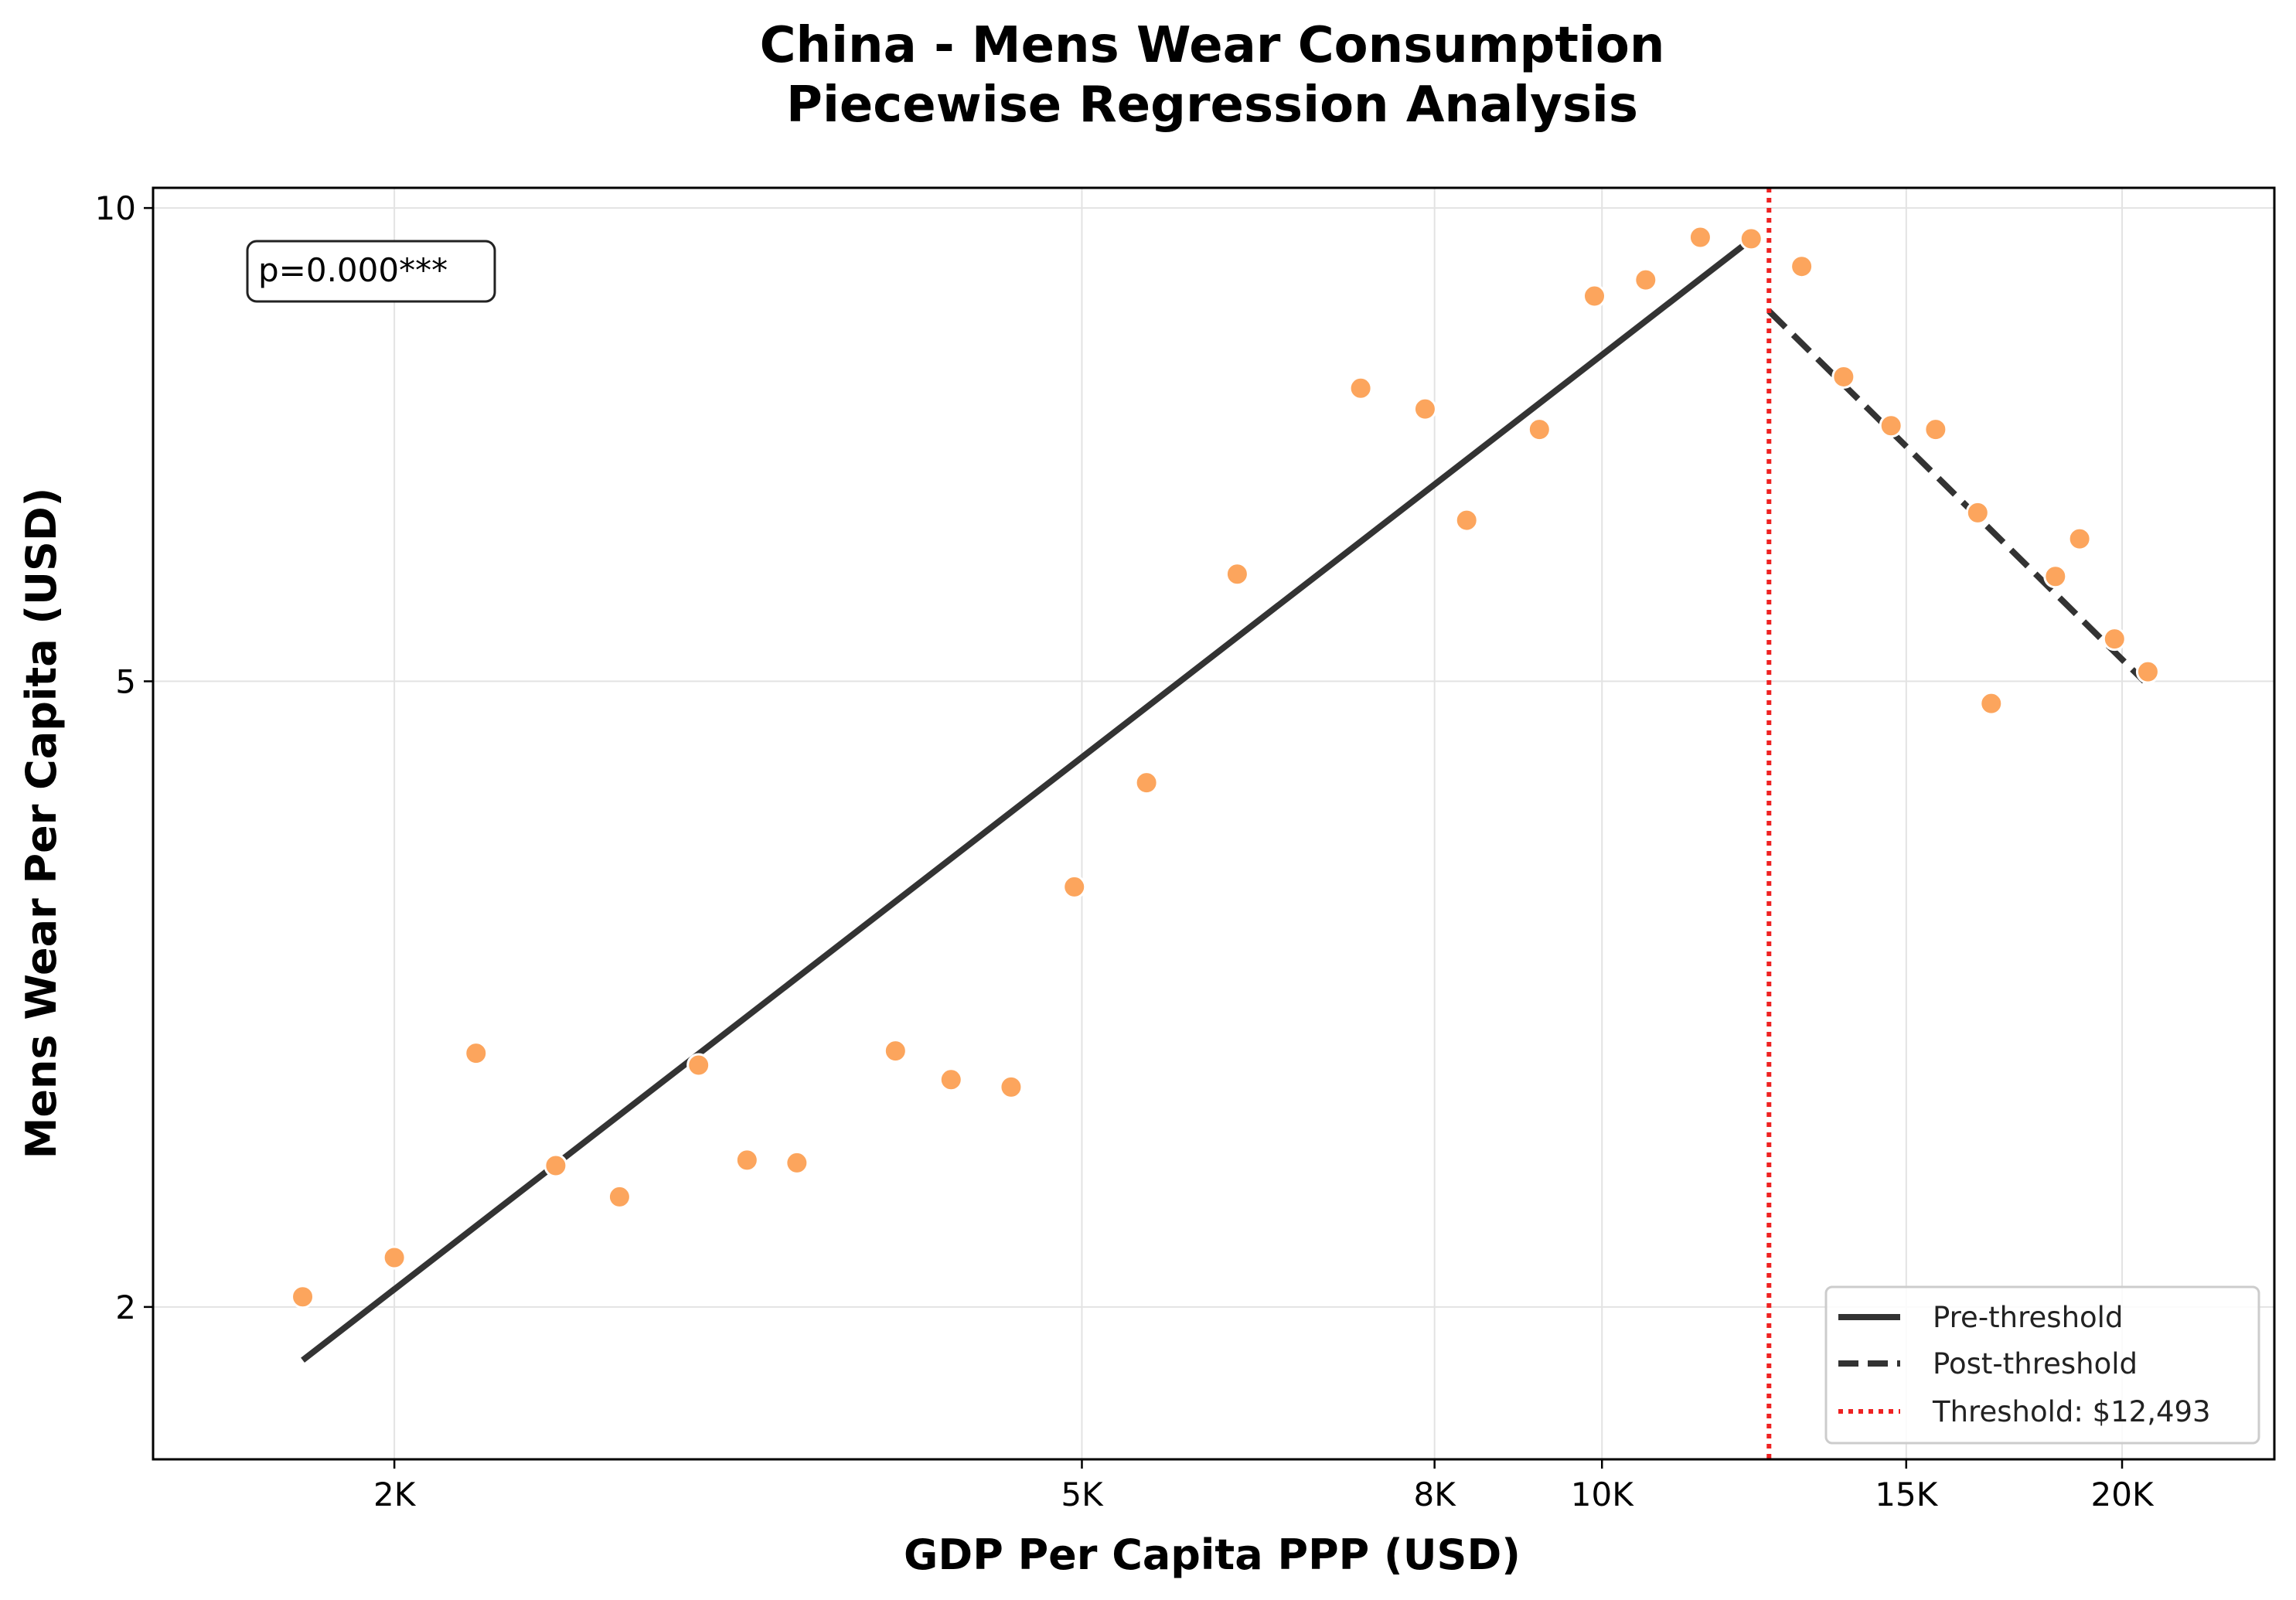 The image size is (2296, 1600). Describe the element at coordinates (1264, 1486) in the screenshot. I see `x-axis-ticks: 2K 5K 8K 10K 15K 20K` at that location.